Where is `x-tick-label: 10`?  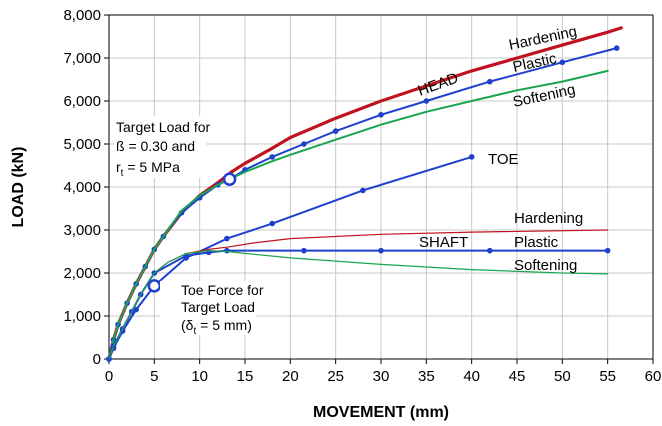
x-tick-label: 10 is located at coordinates (199, 376).